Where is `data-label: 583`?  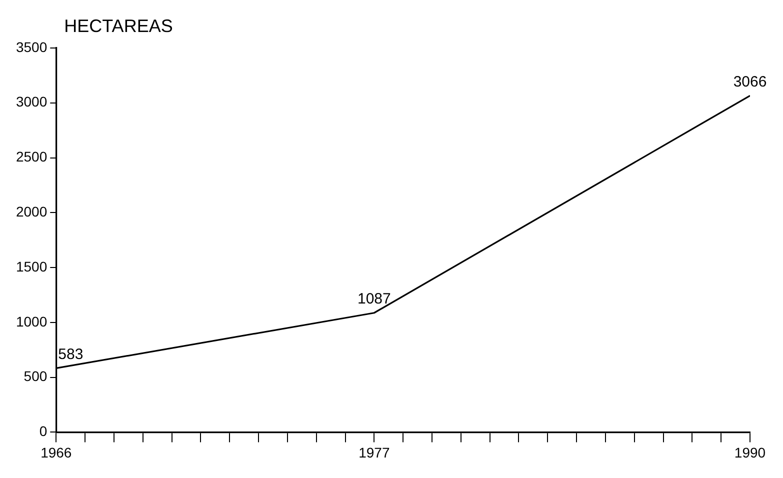 data-label: 583 is located at coordinates (71, 354).